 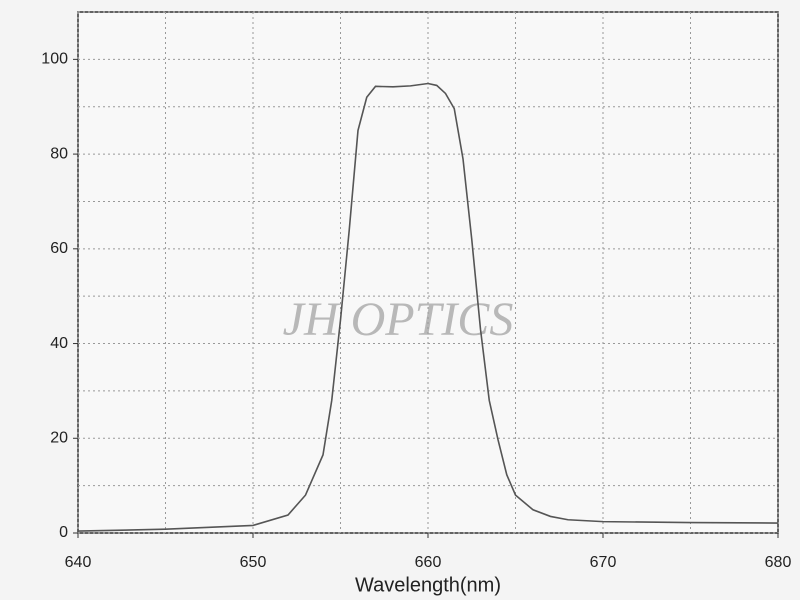 What do you see at coordinates (59, 343) in the screenshot?
I see `y-tick-label: 40` at bounding box center [59, 343].